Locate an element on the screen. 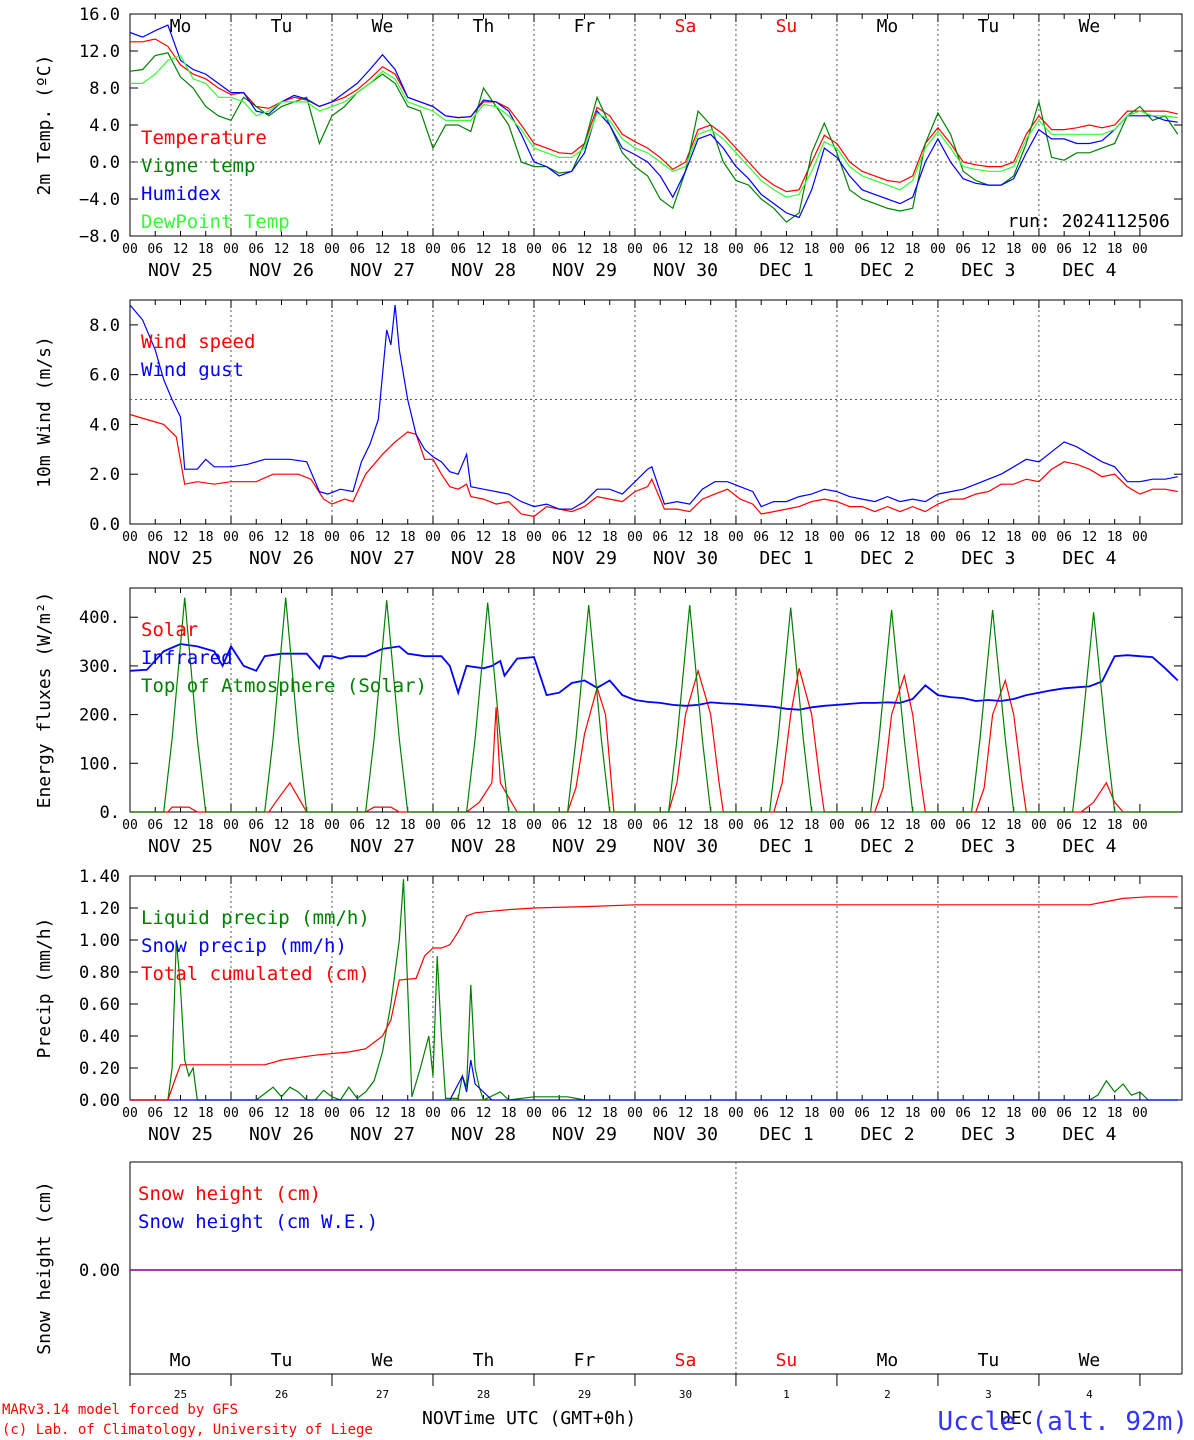  x-date-label: DEC 3 is located at coordinates (988, 1134).